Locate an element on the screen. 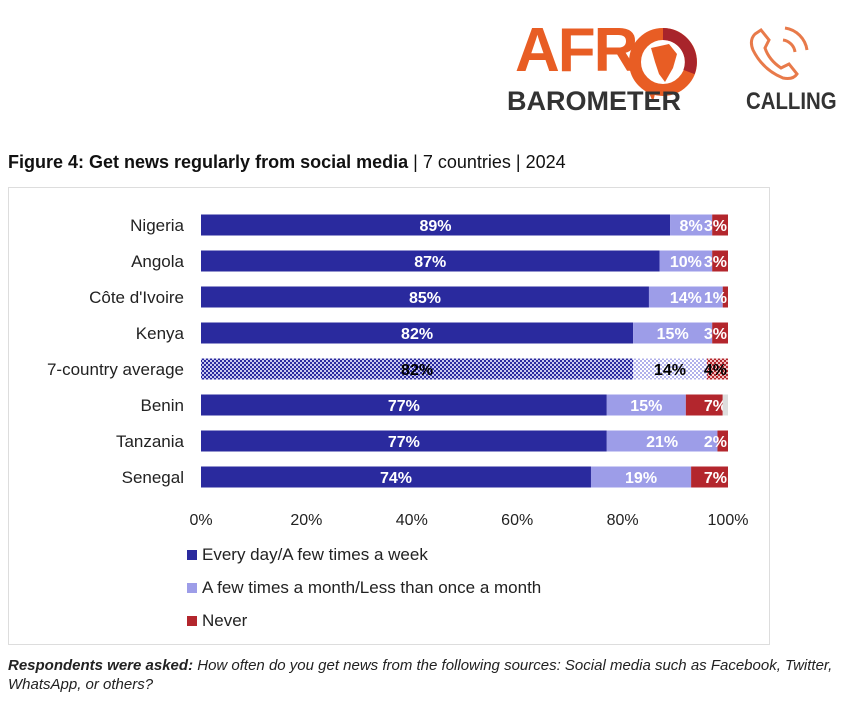 The width and height of the screenshot is (844, 701). figure-countries: 7 countries is located at coordinates (466, 162).